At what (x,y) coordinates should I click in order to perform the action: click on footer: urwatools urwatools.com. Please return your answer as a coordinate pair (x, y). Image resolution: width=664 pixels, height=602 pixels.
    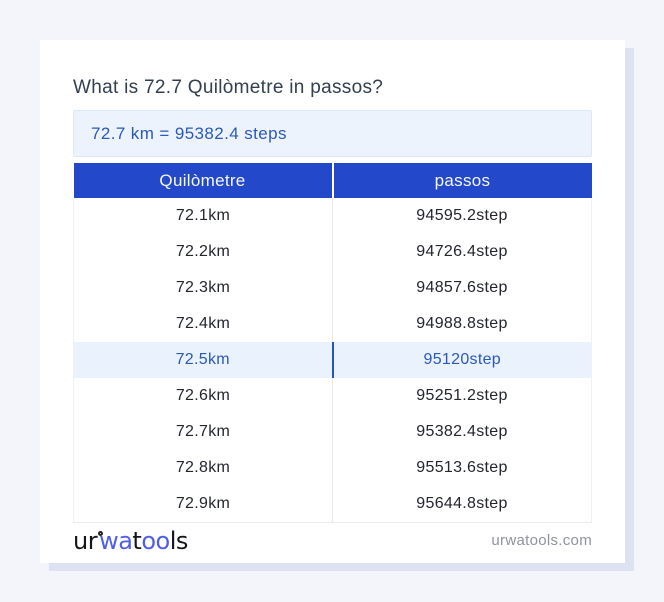
    Looking at the image, I should click on (332, 543).